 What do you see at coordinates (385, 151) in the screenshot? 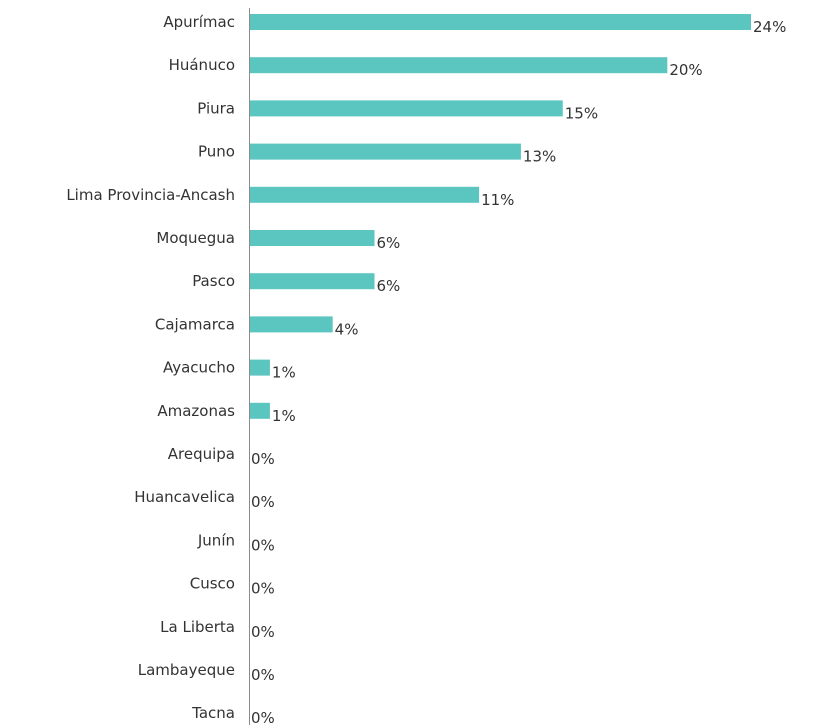
I see `bar-puno` at bounding box center [385, 151].